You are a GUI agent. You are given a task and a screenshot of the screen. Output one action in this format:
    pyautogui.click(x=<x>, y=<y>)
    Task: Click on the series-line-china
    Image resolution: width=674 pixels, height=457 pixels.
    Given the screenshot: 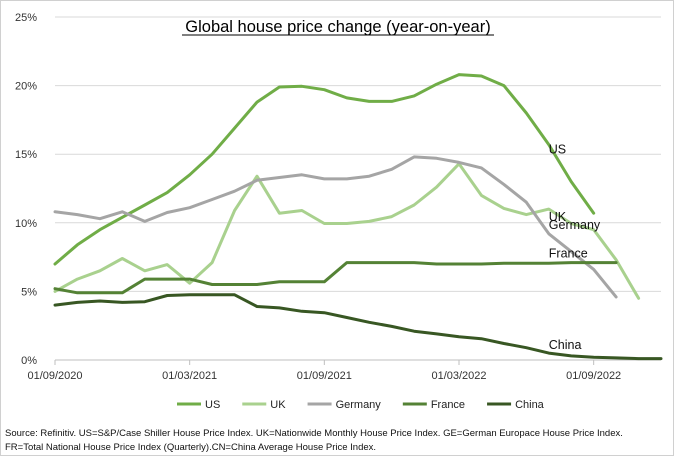 What is the action you would take?
    pyautogui.click(x=358, y=327)
    